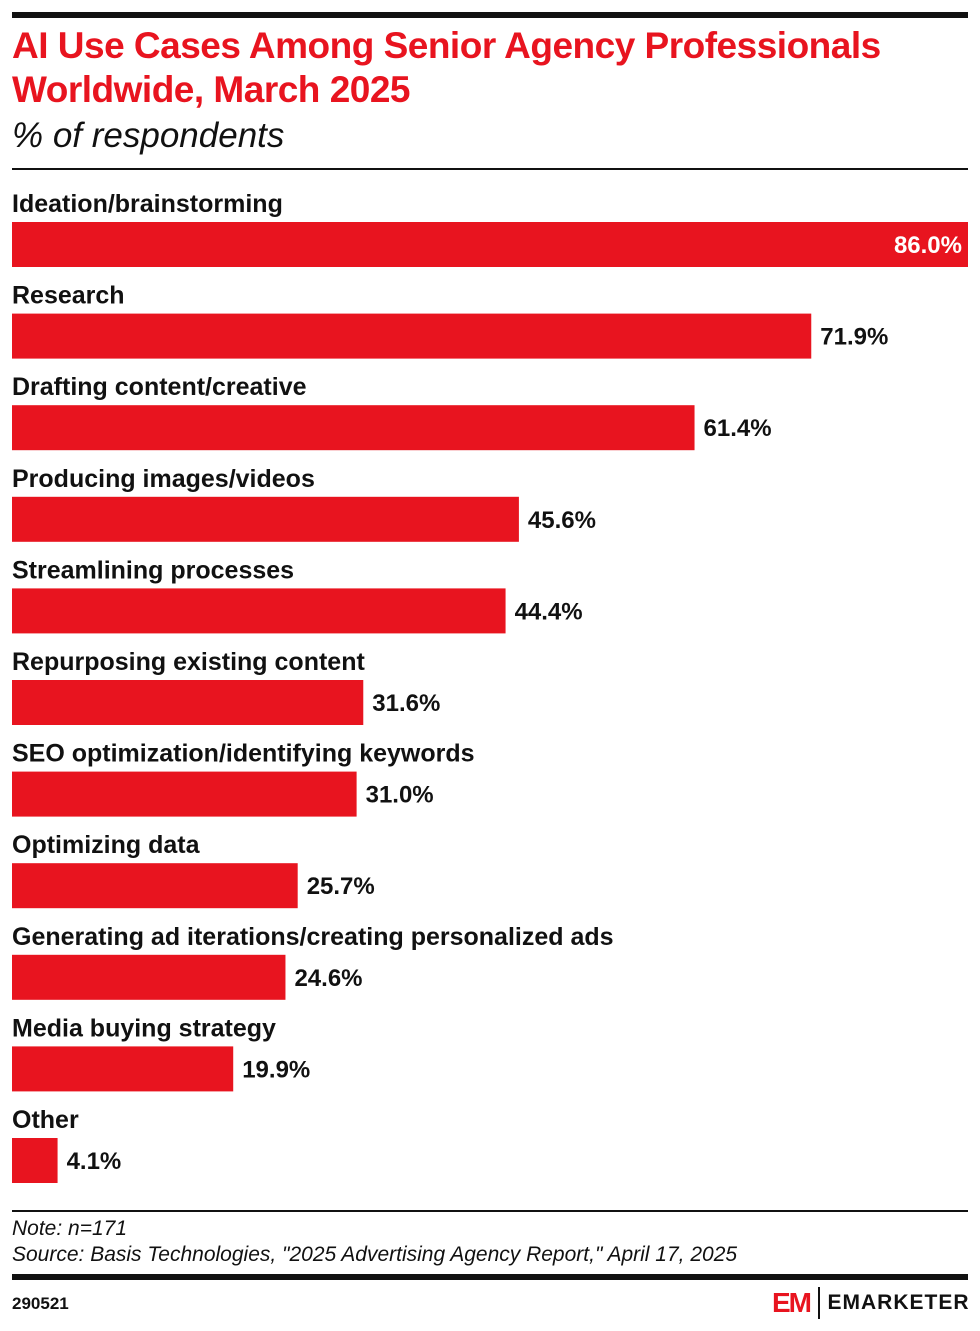 This screenshot has height=1331, width=980. I want to click on emarketer-logo: EM EMARKETER, so click(871, 1303).